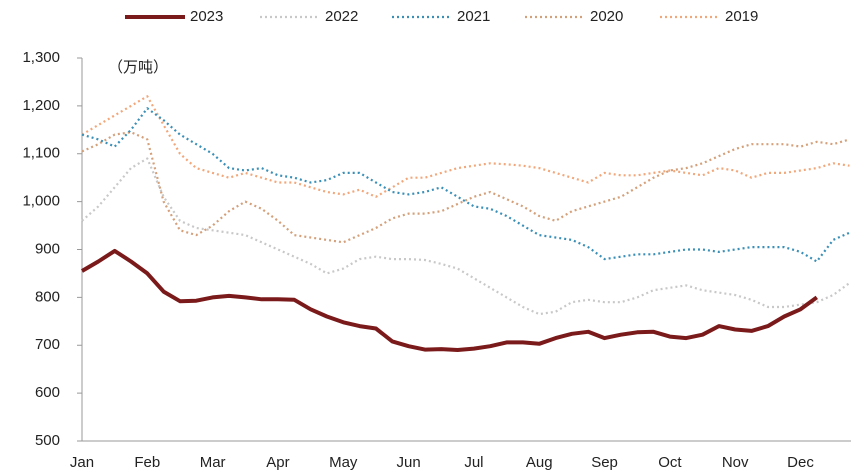 This screenshot has height=472, width=851. I want to click on x-tick-label: Mar, so click(213, 462).